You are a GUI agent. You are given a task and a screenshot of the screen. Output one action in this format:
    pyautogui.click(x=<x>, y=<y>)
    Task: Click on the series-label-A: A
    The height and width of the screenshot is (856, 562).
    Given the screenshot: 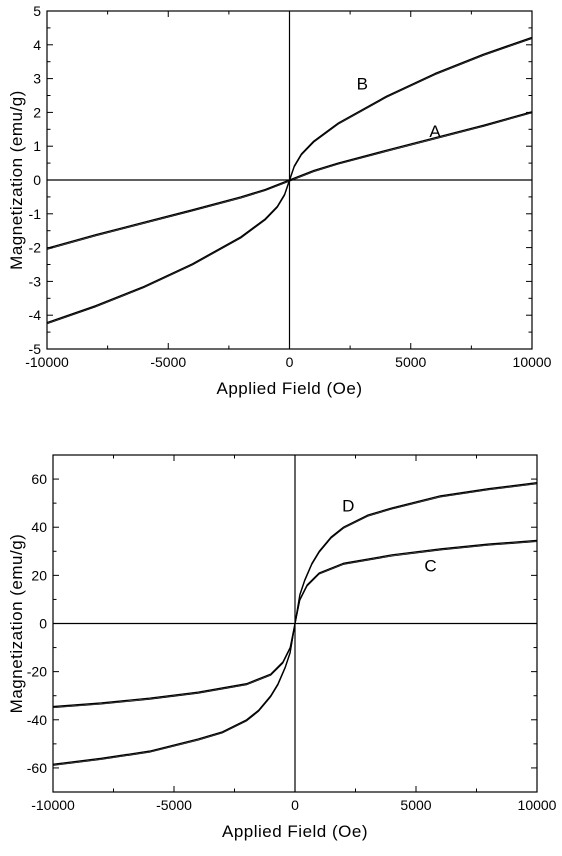 What is the action you would take?
    pyautogui.click(x=435, y=131)
    